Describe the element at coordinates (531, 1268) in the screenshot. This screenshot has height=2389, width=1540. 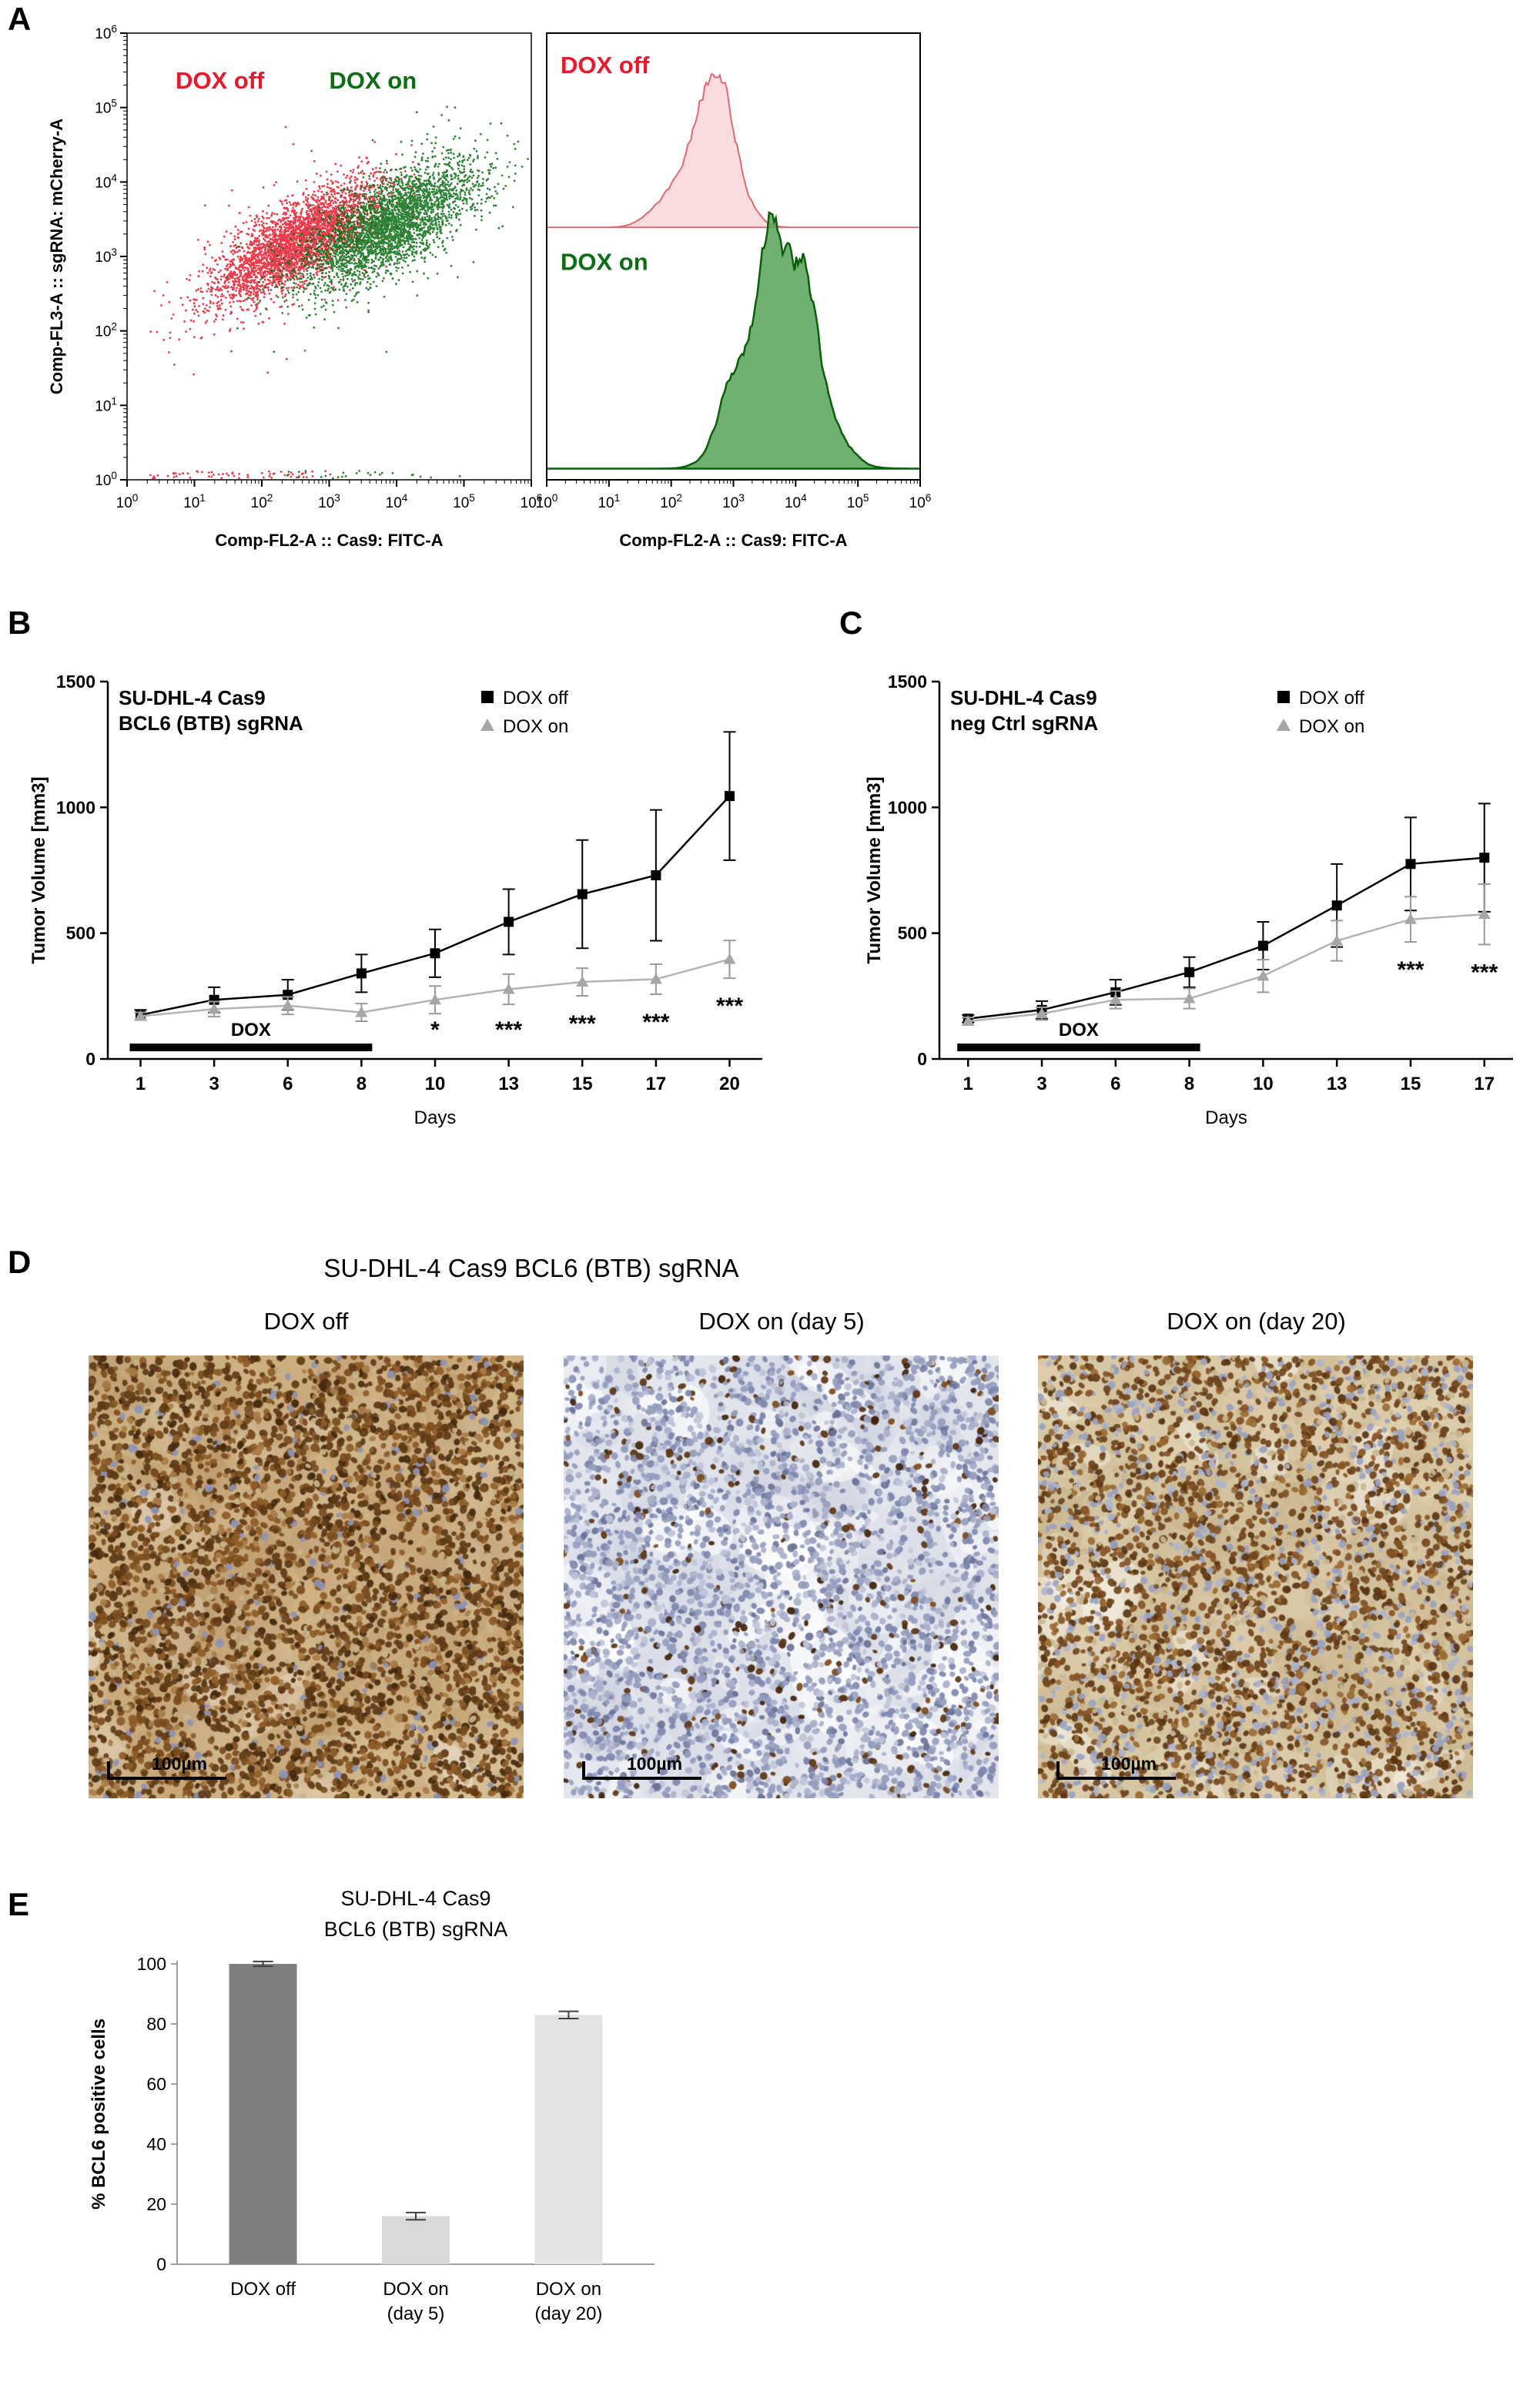
I see `panel-d-title: SU-DHL-4 Cas9 BCL6 (BTB) sgRNA` at that location.